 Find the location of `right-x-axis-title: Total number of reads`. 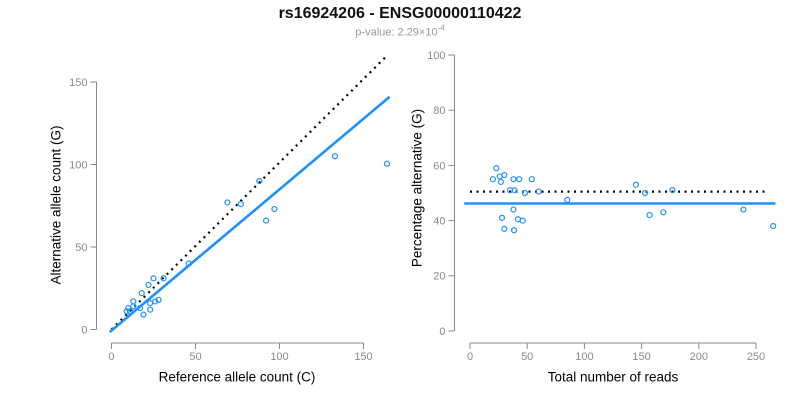

right-x-axis-title: Total number of reads is located at coordinates (613, 377).